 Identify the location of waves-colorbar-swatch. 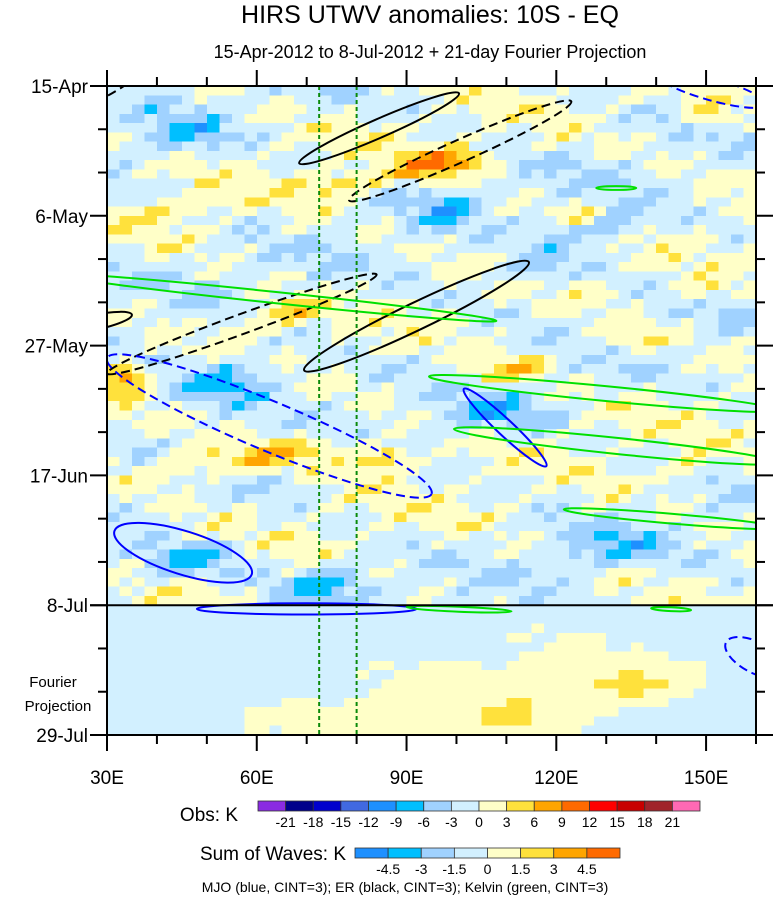
(570, 853).